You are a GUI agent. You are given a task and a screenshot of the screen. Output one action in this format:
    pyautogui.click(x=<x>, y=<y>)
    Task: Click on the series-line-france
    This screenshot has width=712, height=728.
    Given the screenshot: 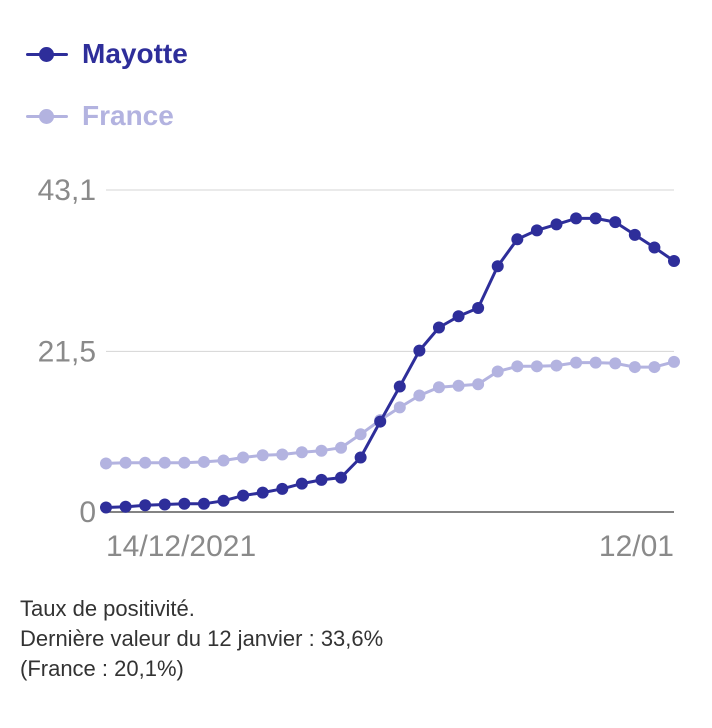 What is the action you would take?
    pyautogui.click(x=390, y=412)
    